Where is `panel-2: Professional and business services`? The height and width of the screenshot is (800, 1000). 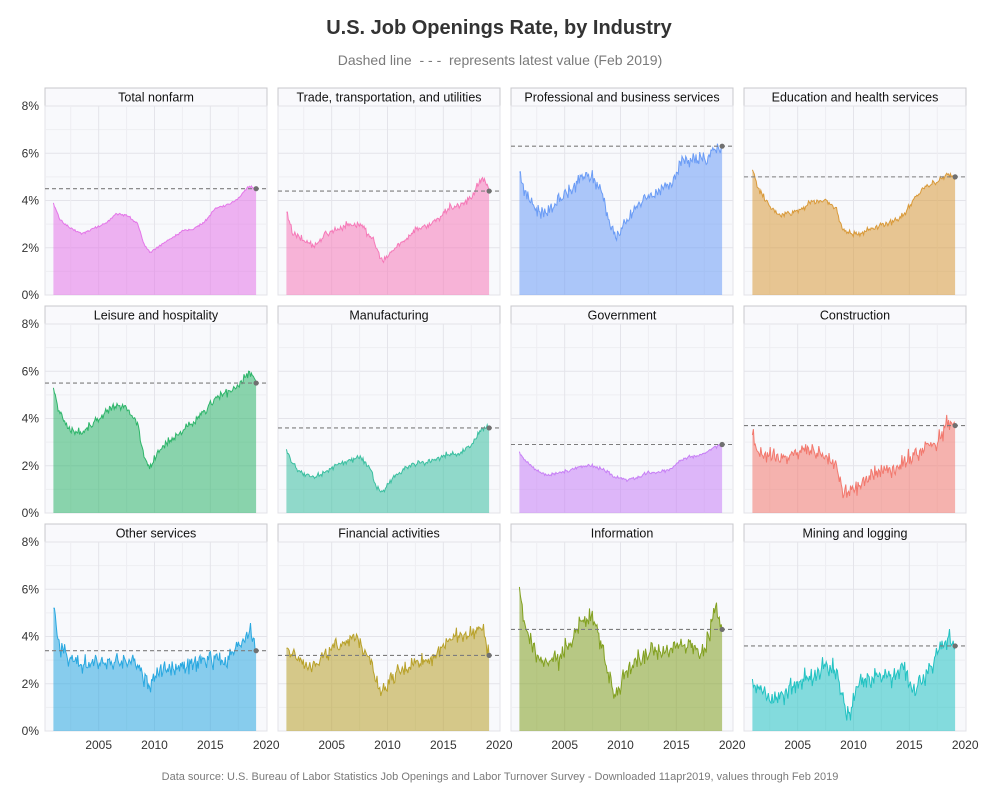 panel-2: Professional and business services is located at coordinates (622, 191).